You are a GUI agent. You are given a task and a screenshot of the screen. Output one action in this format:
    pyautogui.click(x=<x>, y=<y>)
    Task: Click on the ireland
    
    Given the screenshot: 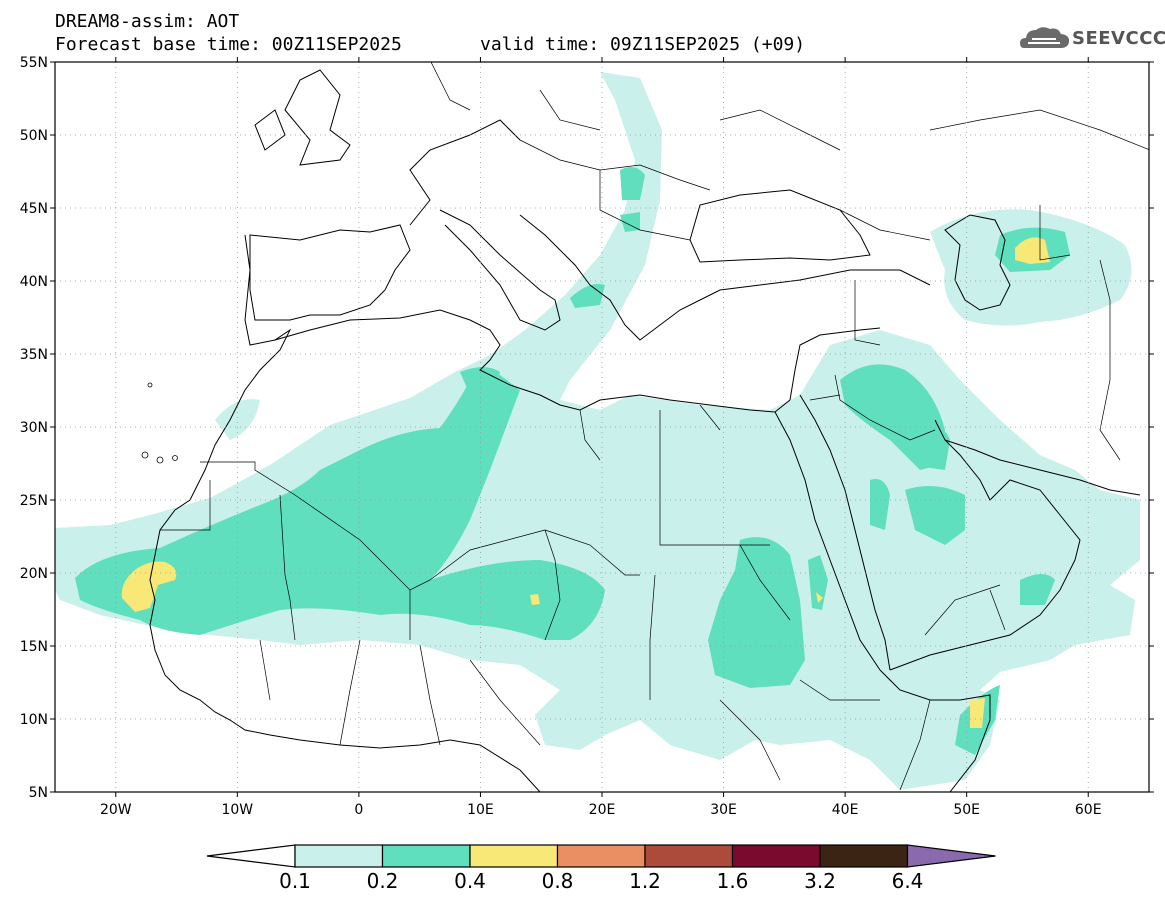 What is the action you would take?
    pyautogui.click(x=270, y=130)
    